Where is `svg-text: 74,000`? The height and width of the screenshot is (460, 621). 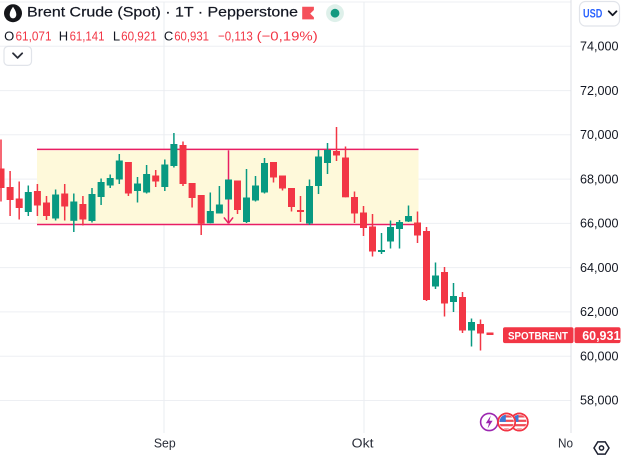
svg-text: 74,000 is located at coordinates (599, 46).